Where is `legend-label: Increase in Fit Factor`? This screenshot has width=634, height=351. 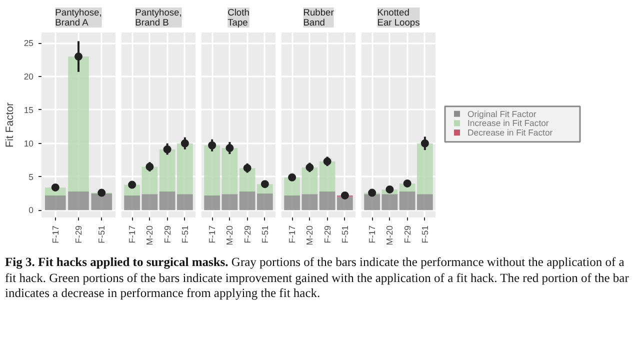 legend-label: Increase in Fit Factor is located at coordinates (508, 123).